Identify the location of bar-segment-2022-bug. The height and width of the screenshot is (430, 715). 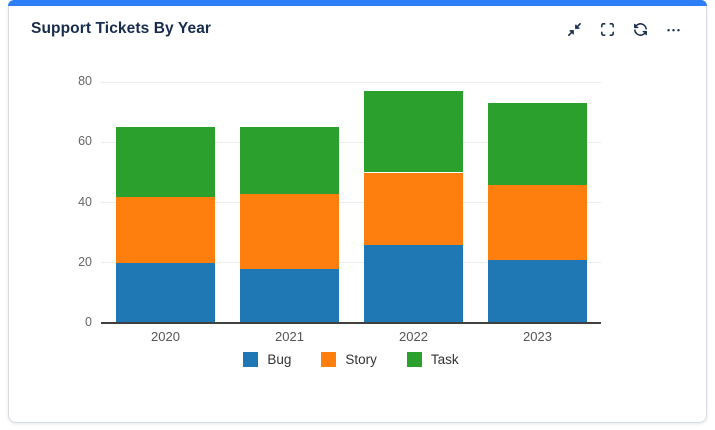
(413, 283).